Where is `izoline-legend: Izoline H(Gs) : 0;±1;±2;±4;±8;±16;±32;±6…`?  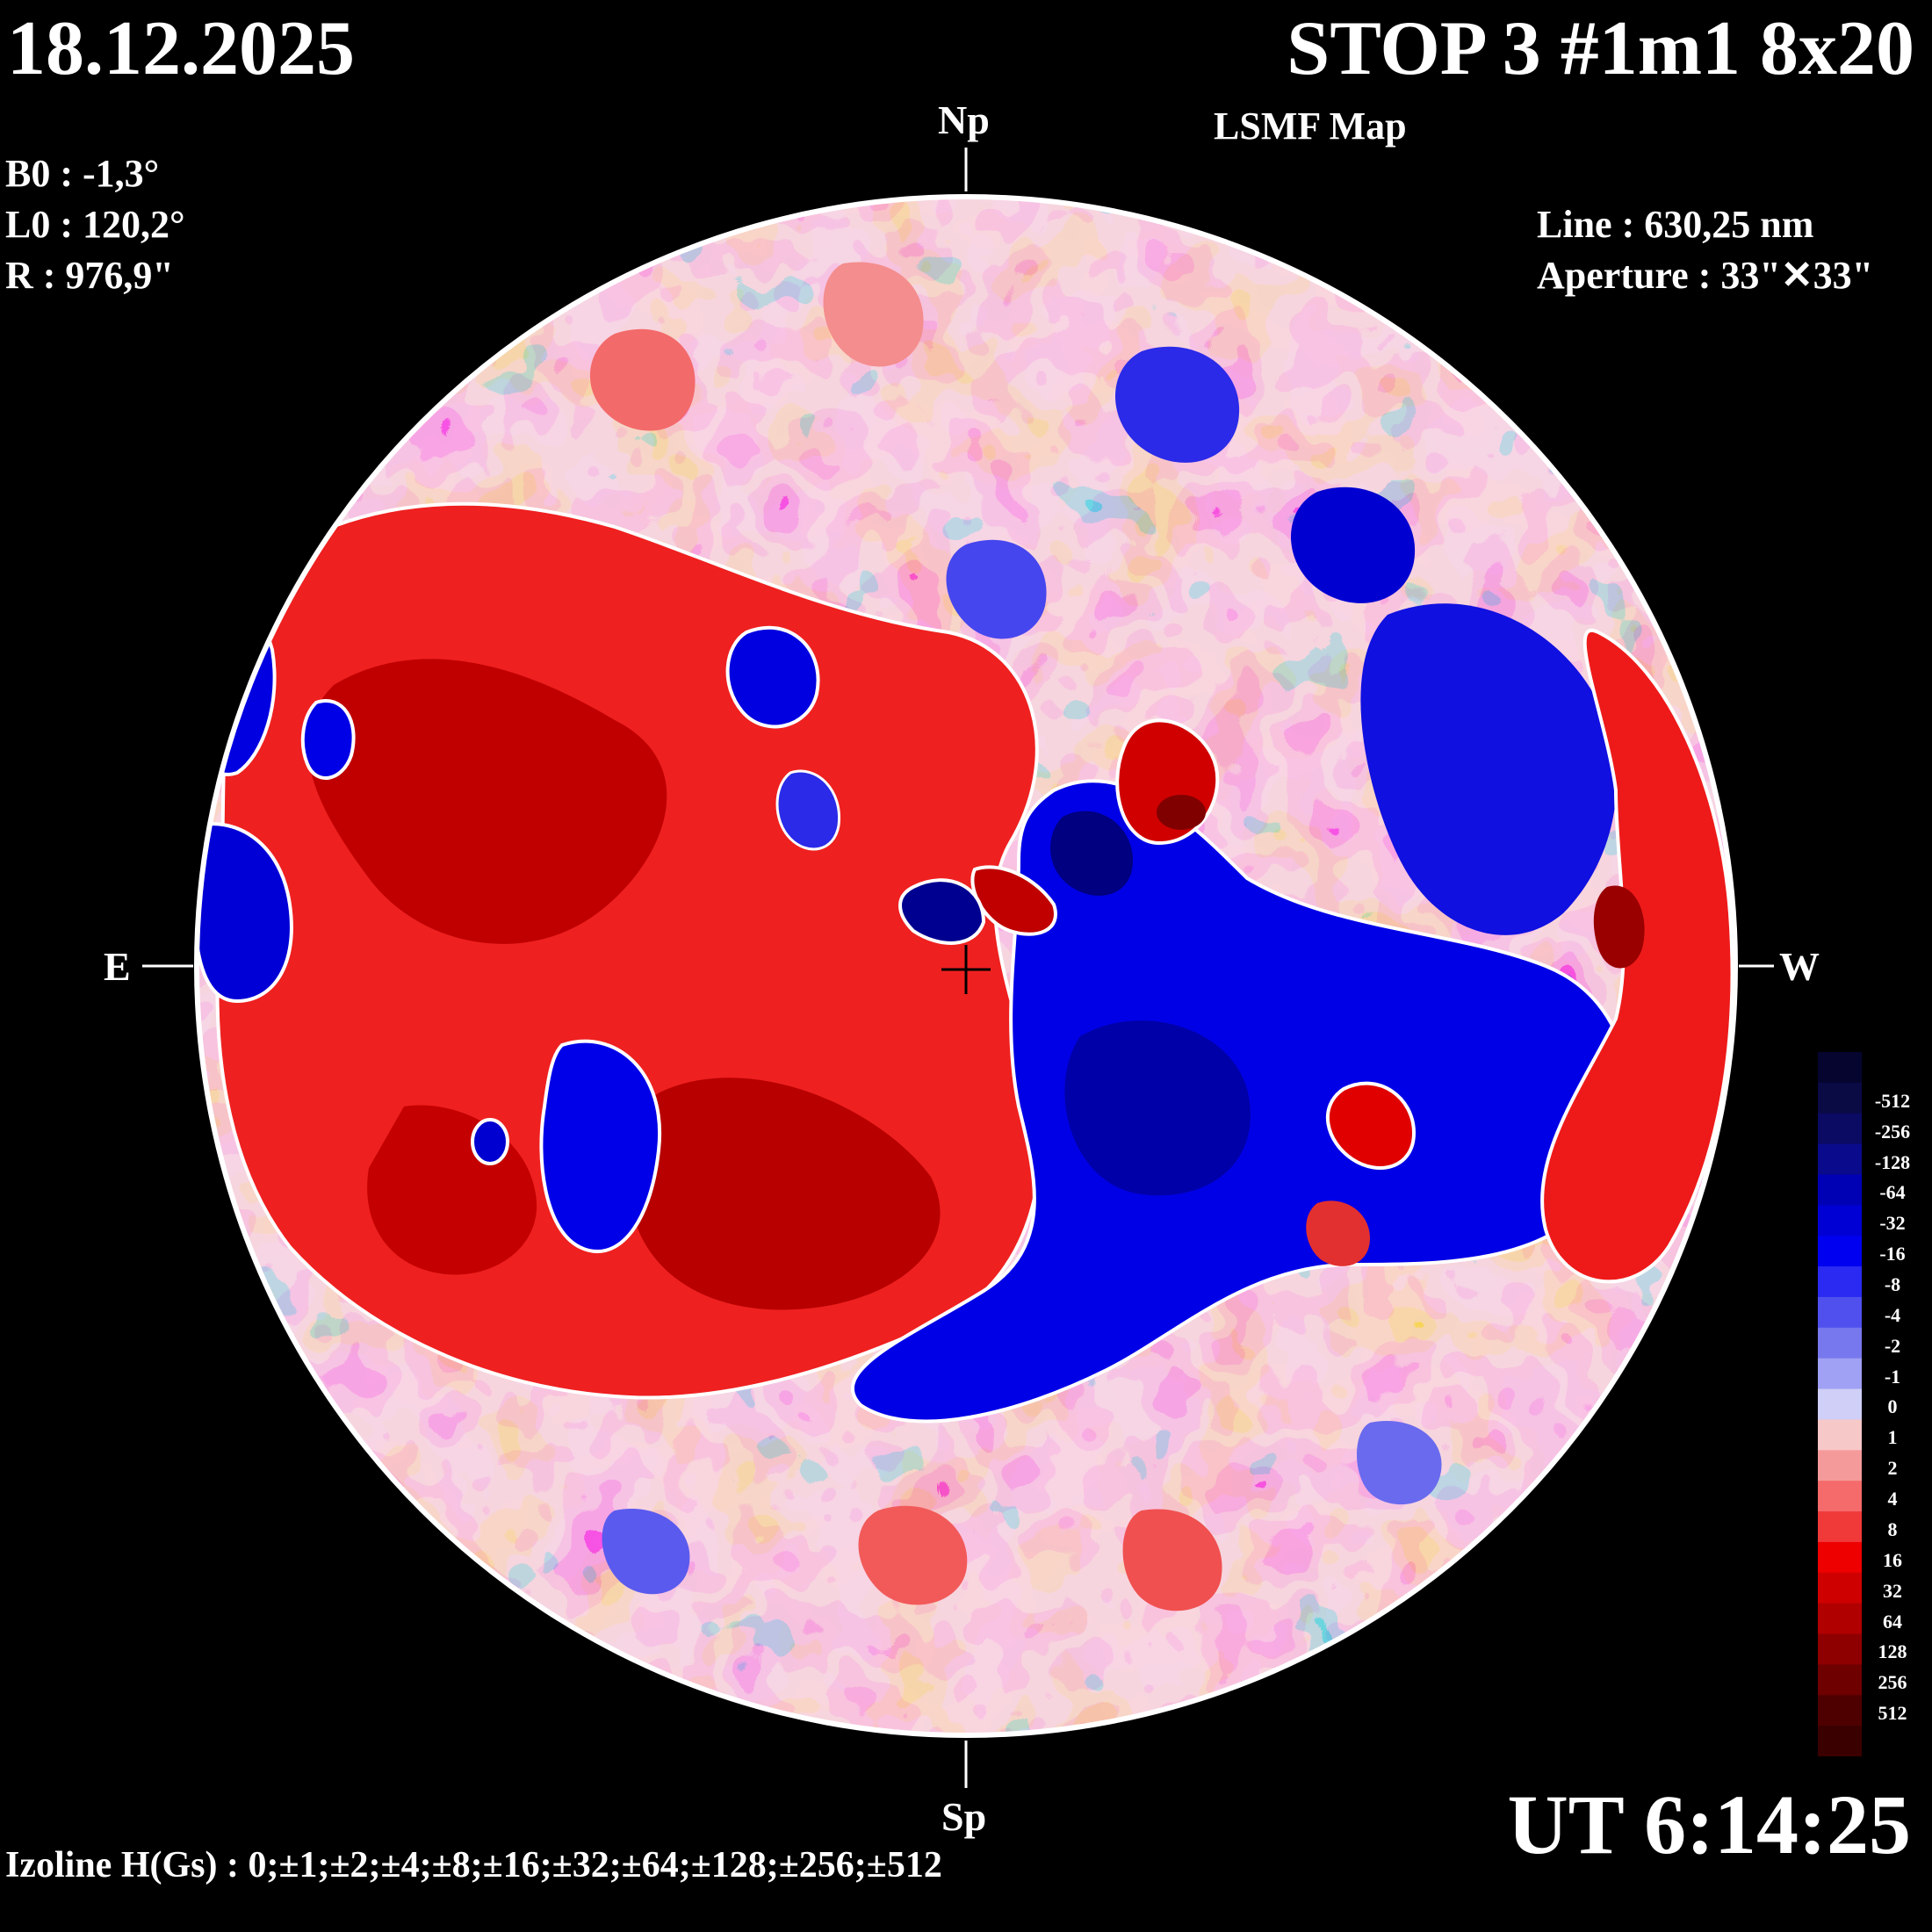
izoline-legend: Izoline H(Gs) : 0;±1;±2;±4;±8;±16;±32;±6… is located at coordinates (474, 1865).